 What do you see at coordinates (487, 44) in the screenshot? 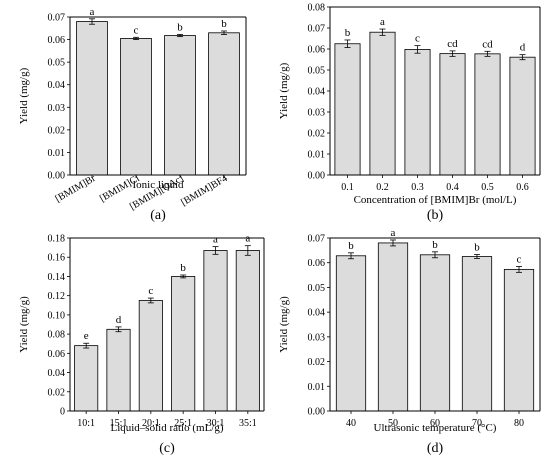
I see `significance-letter: cd` at bounding box center [487, 44].